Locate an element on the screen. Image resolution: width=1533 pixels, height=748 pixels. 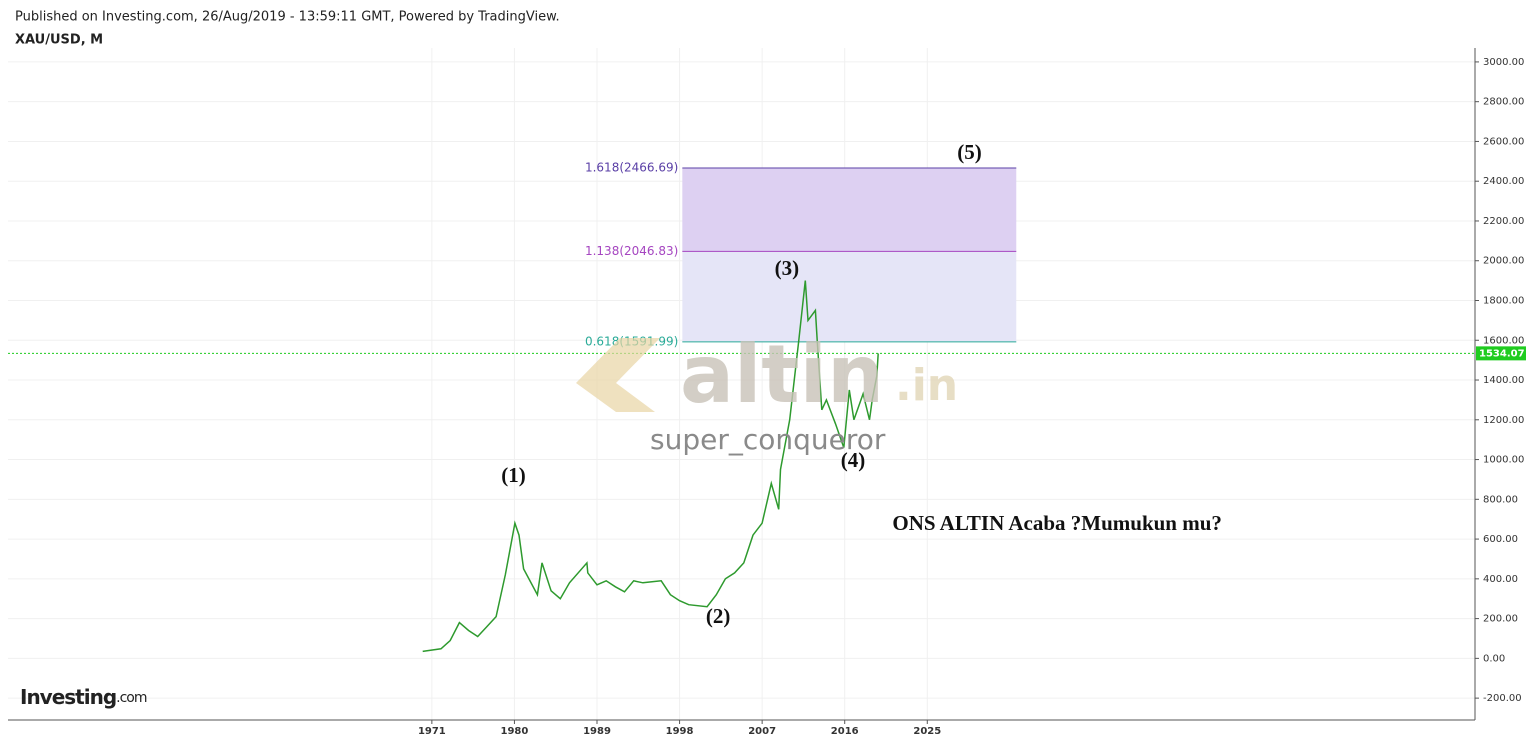
annotation: (3) is located at coordinates (787, 268).